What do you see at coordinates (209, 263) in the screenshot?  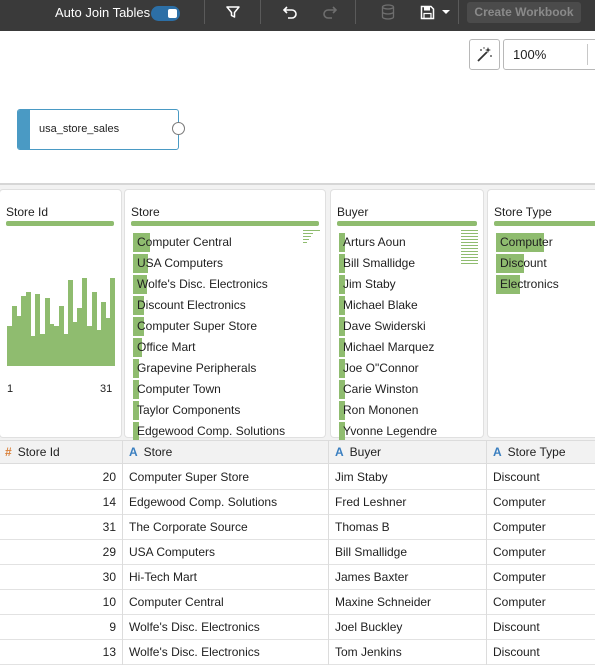 I see `profile-value-item: USA Computers` at bounding box center [209, 263].